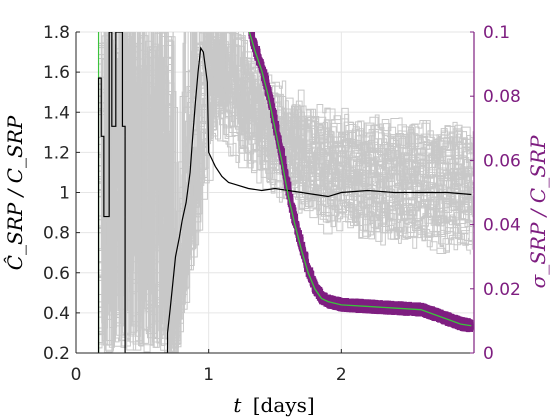 The height and width of the screenshot is (420, 560). What do you see at coordinates (56, 113) in the screenshot?
I see `y-left-tick-label: 1.4` at bounding box center [56, 113].